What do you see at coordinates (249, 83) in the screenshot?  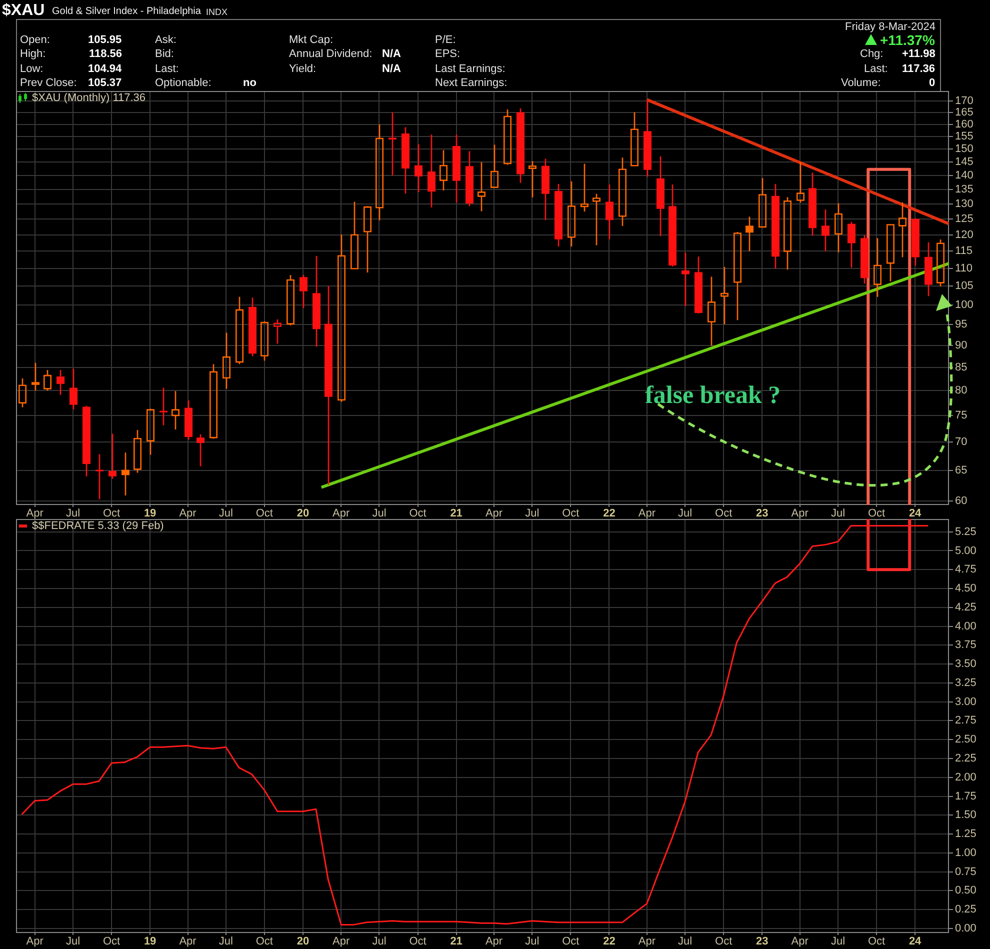 I see `text: no` at bounding box center [249, 83].